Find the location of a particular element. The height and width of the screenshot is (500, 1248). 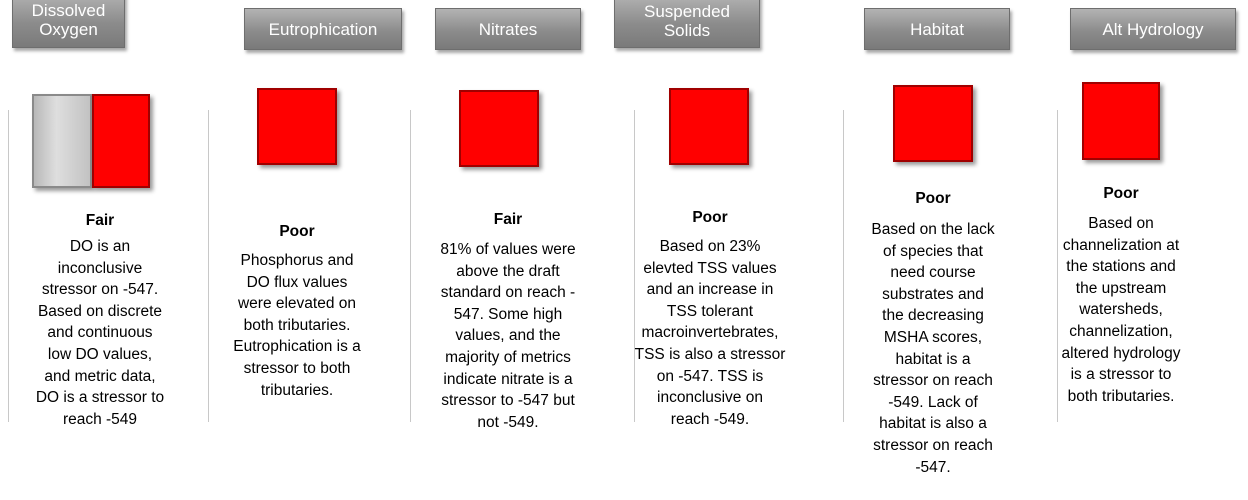

description-line: substrates and is located at coordinates (933, 294).